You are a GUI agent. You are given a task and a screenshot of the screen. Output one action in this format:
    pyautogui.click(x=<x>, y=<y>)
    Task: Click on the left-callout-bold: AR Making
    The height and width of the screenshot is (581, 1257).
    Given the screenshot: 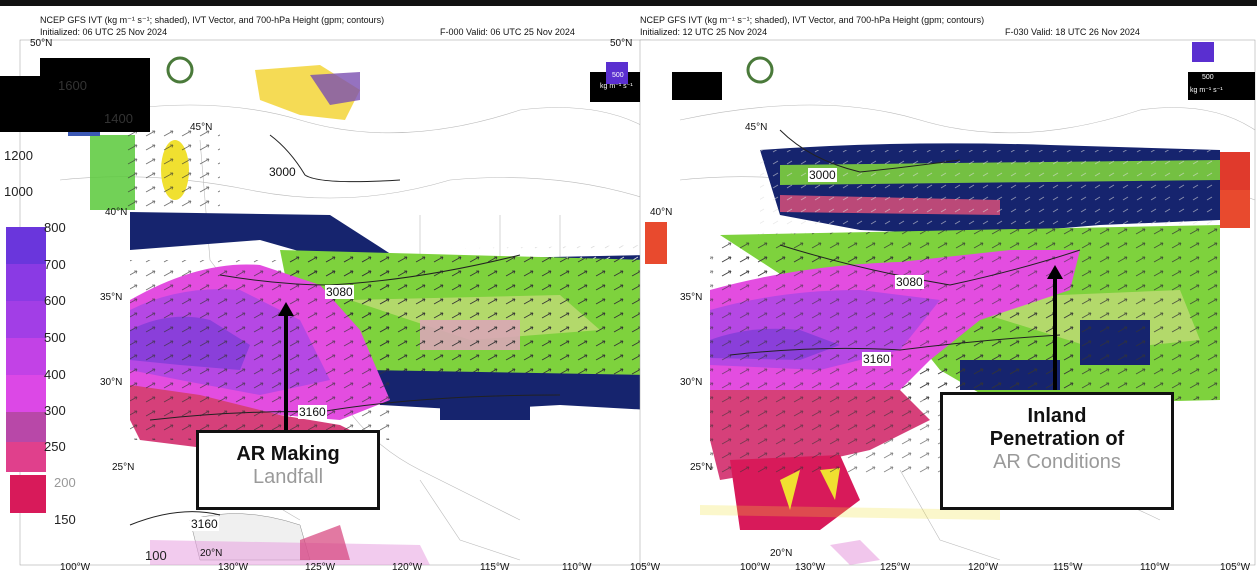 What is the action you would take?
    pyautogui.click(x=288, y=454)
    